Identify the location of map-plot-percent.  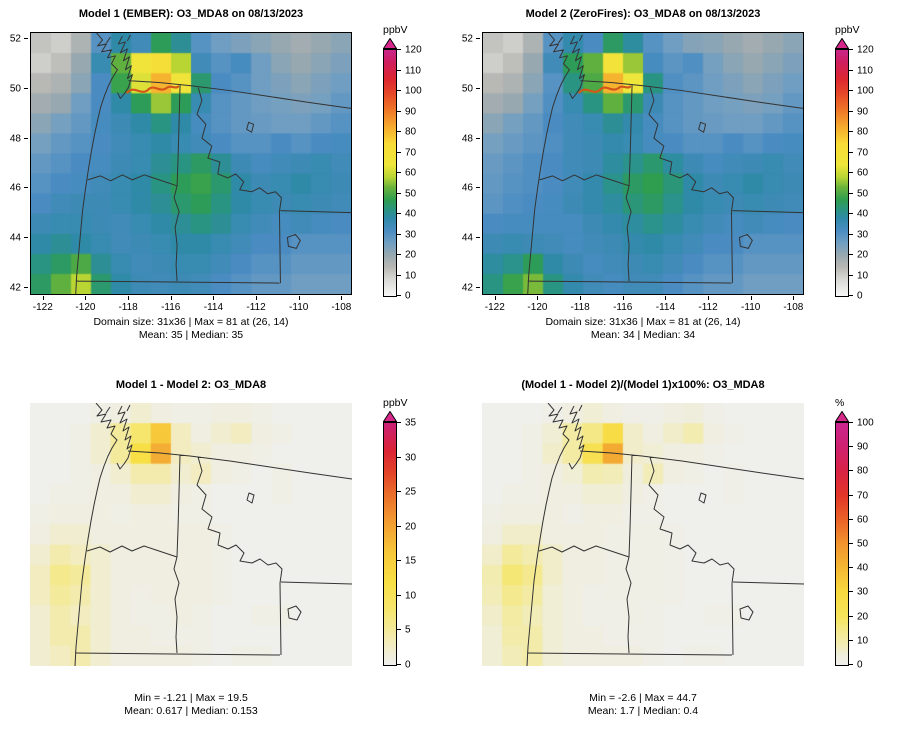
(643, 534).